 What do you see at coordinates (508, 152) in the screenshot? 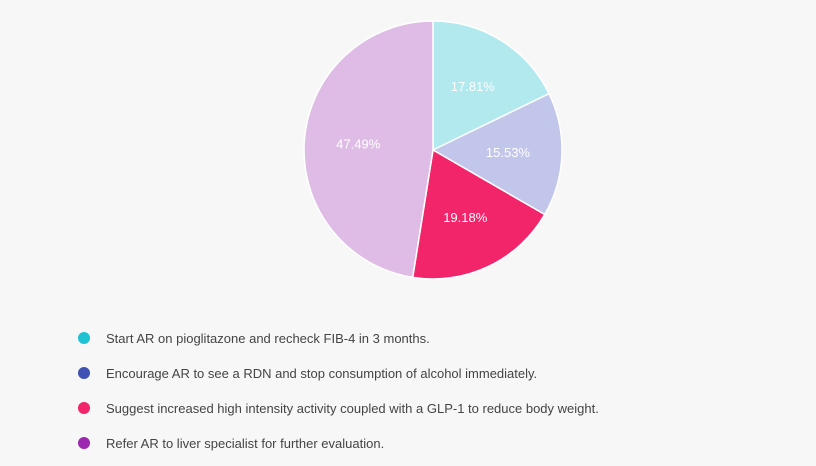
I see `pie-slice-label-1: 15.53%` at bounding box center [508, 152].